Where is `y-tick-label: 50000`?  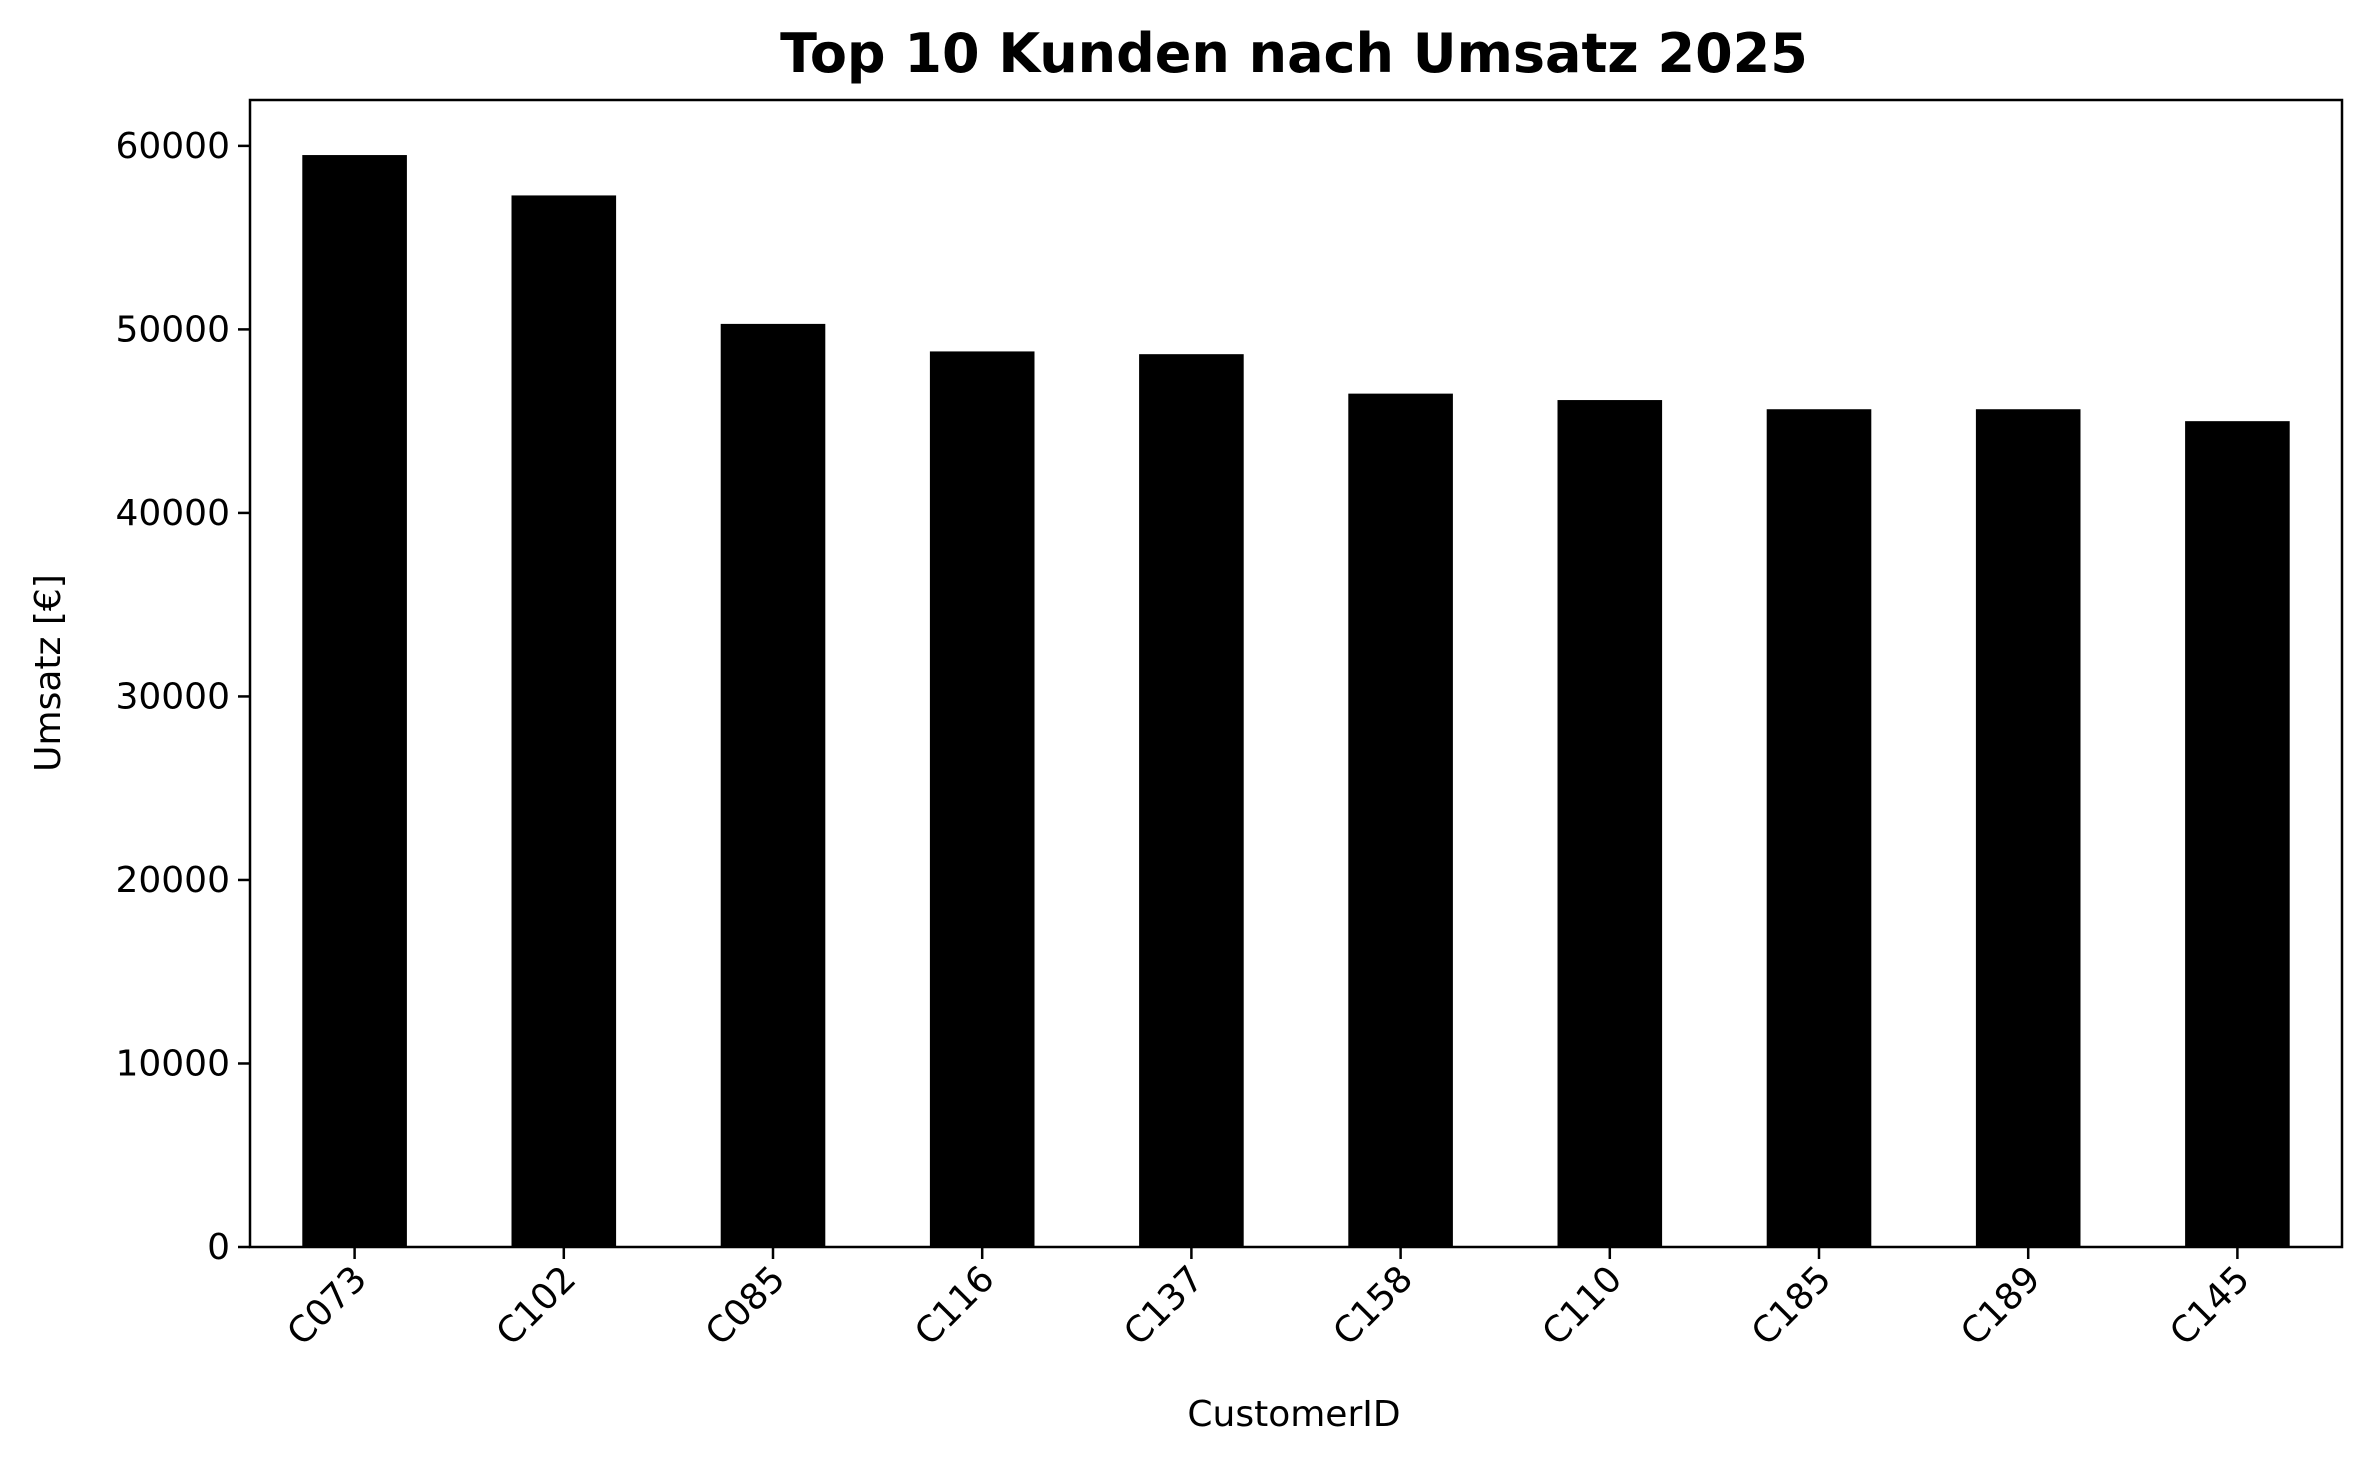 y-tick-label: 50000 is located at coordinates (172, 329).